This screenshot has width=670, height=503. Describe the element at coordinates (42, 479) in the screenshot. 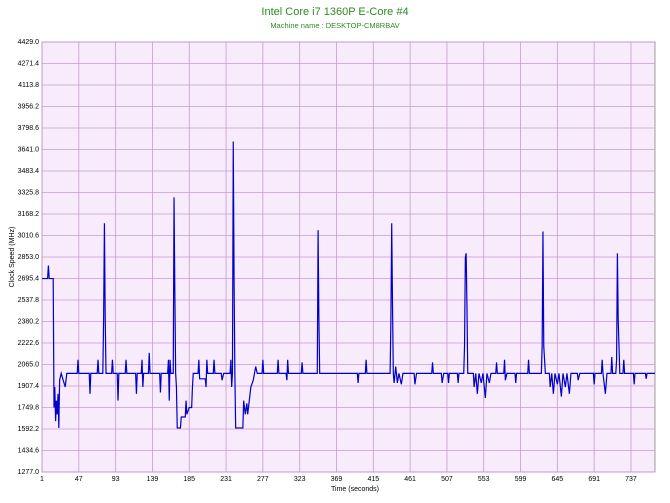

I see `x-tick-label: 1` at that location.